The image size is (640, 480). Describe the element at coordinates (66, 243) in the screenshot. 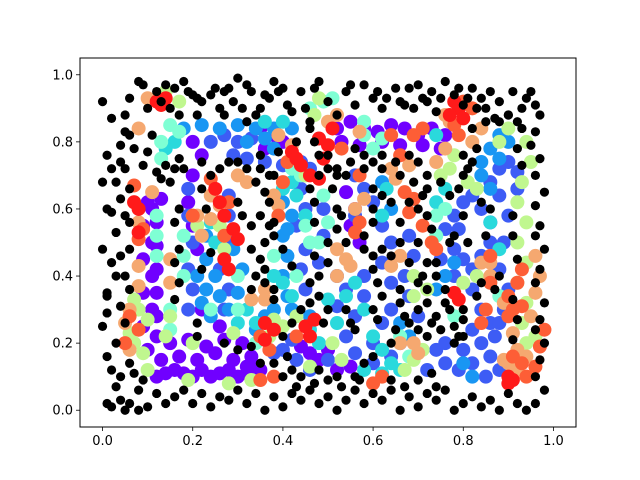

I see `y-axis: 0.0 0.2 0.4 0.6 0.8 1.0` at that location.